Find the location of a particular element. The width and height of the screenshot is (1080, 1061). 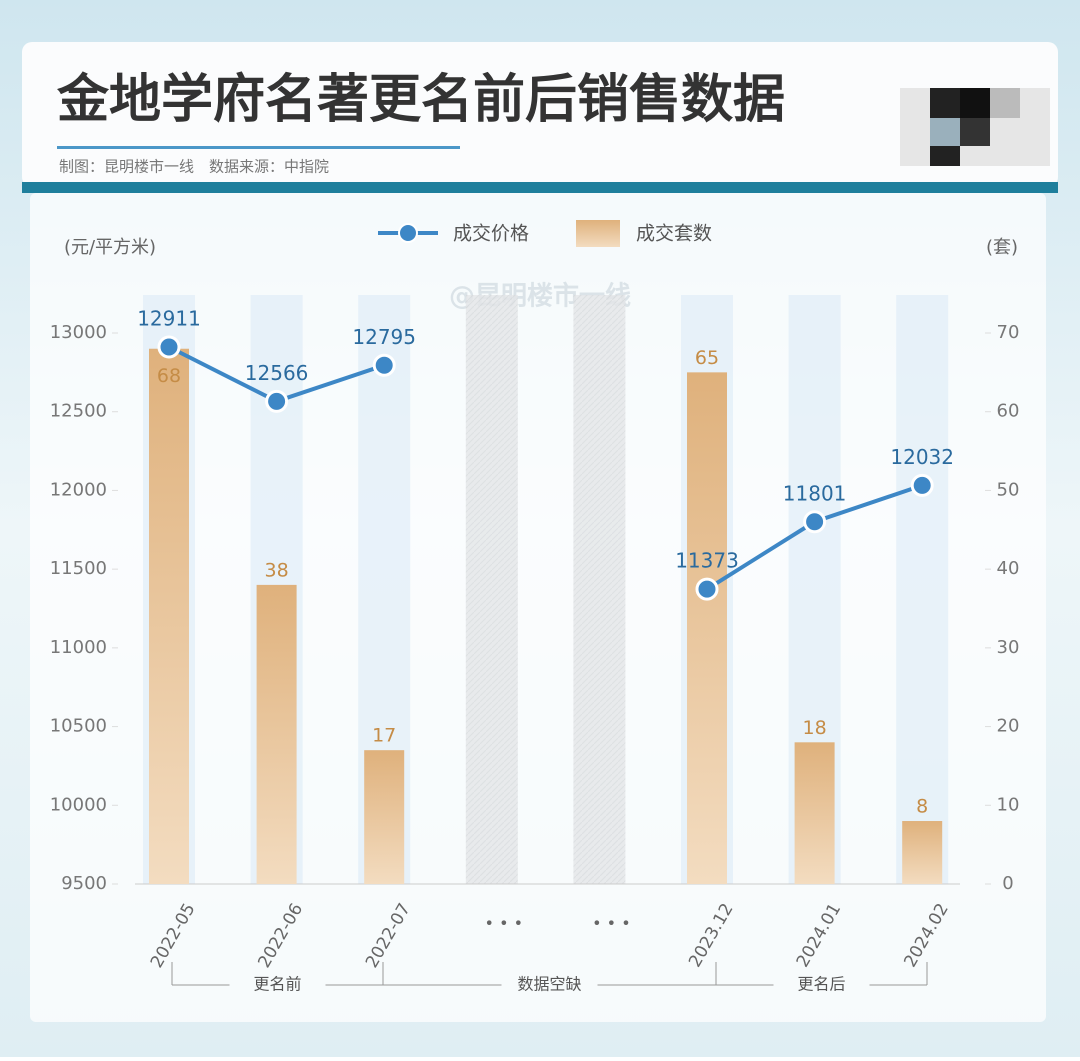

bar-value-label: 17 is located at coordinates (384, 736).